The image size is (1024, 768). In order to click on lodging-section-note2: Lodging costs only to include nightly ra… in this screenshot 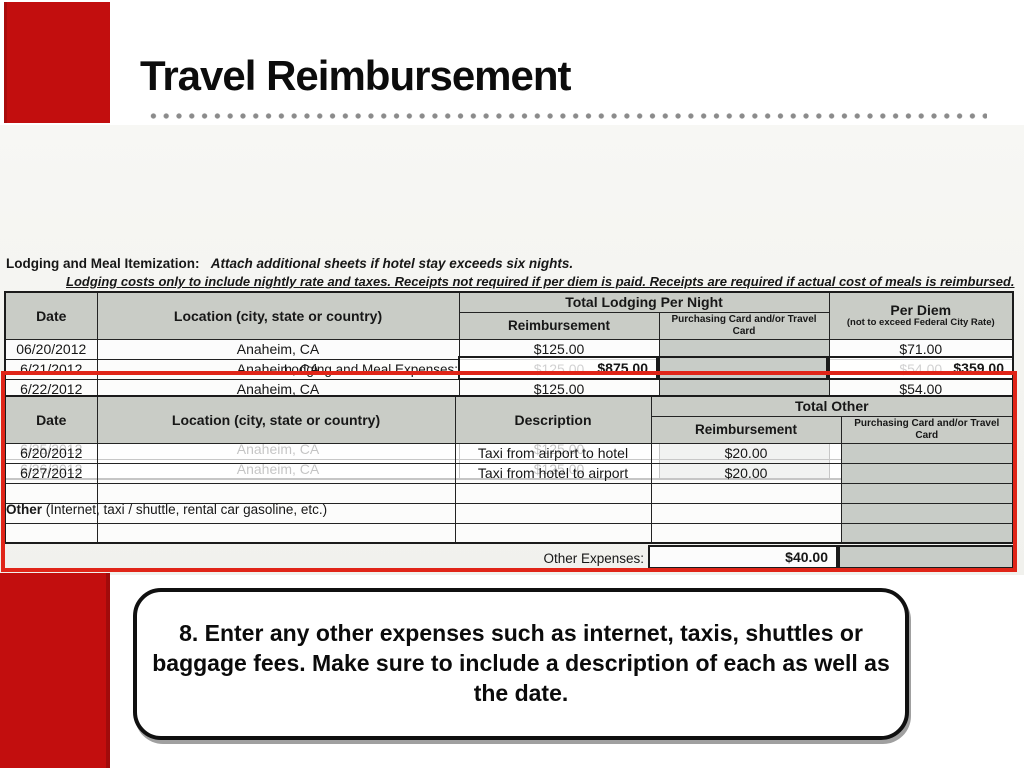, I will do `click(540, 281)`.